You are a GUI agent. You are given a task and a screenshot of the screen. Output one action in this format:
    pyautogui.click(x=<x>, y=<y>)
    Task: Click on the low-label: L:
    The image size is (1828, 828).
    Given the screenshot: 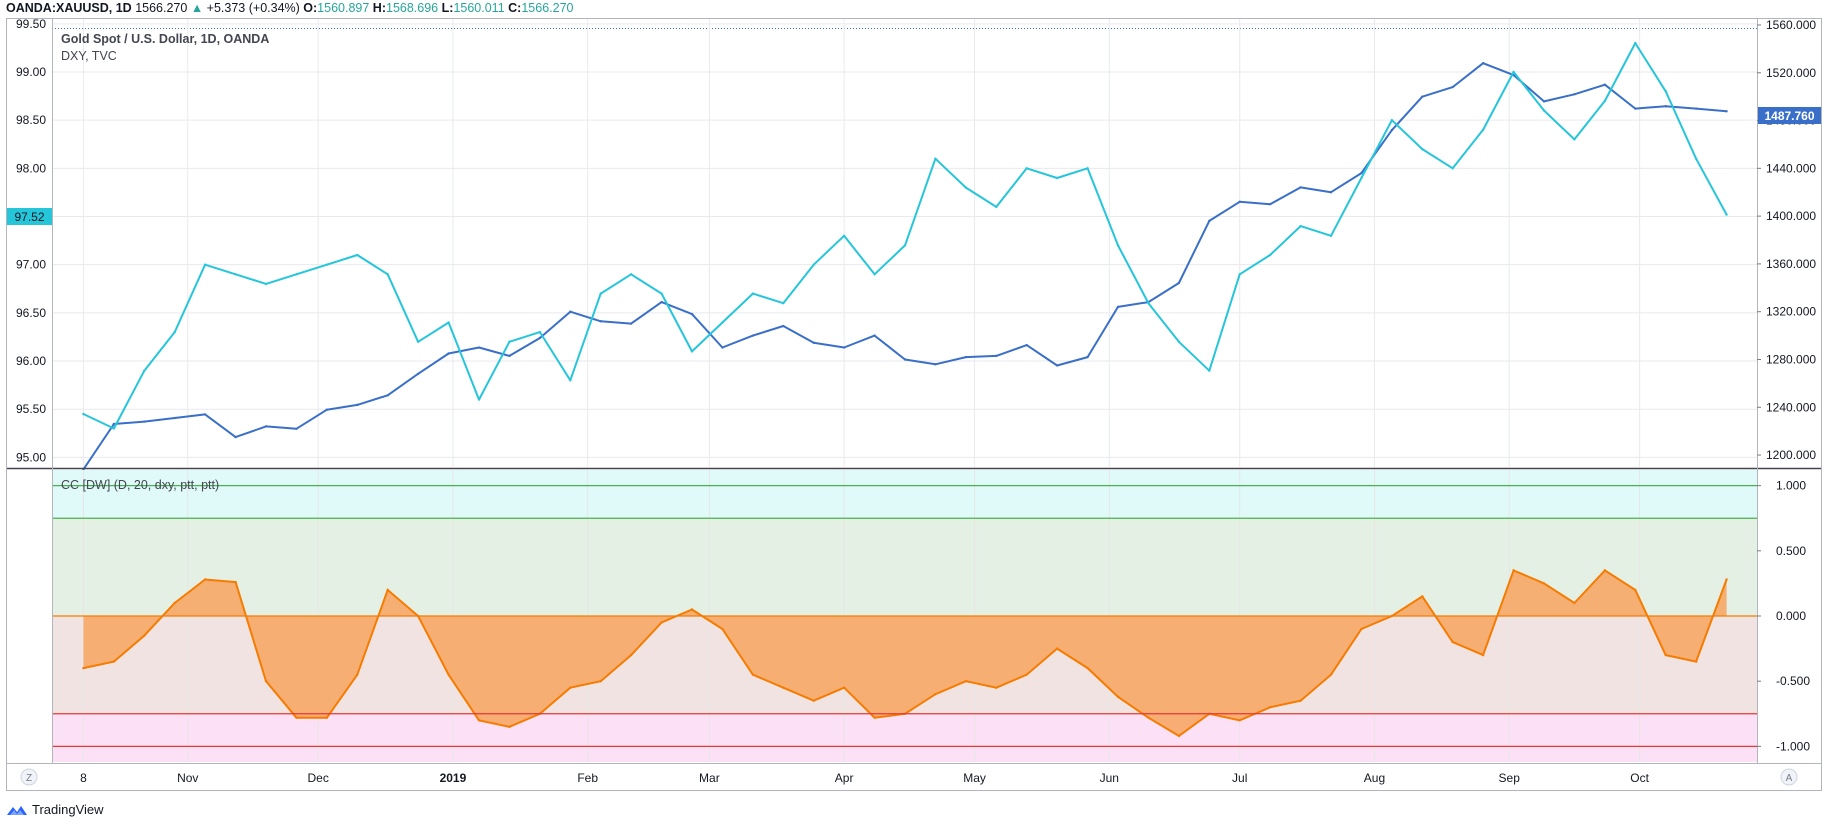 What is the action you would take?
    pyautogui.click(x=447, y=8)
    